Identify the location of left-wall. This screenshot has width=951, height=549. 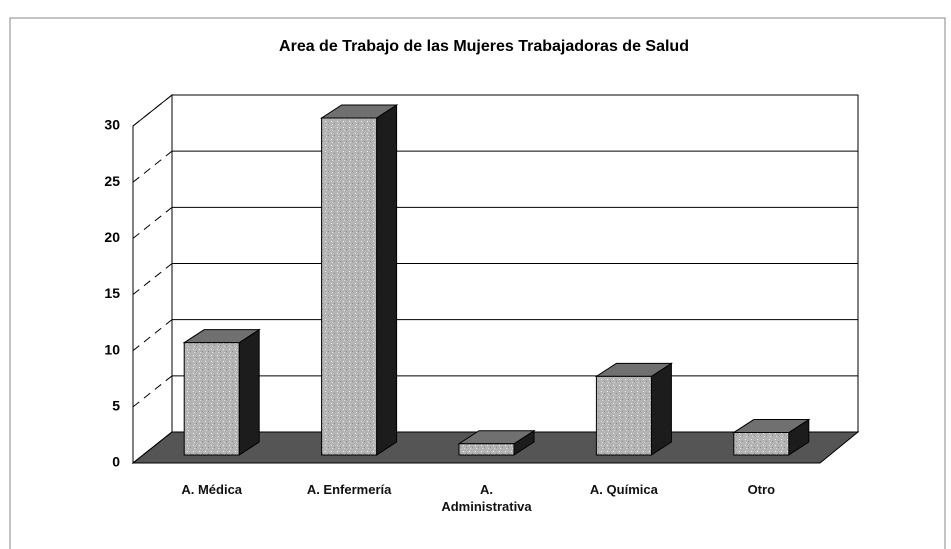
(152, 279).